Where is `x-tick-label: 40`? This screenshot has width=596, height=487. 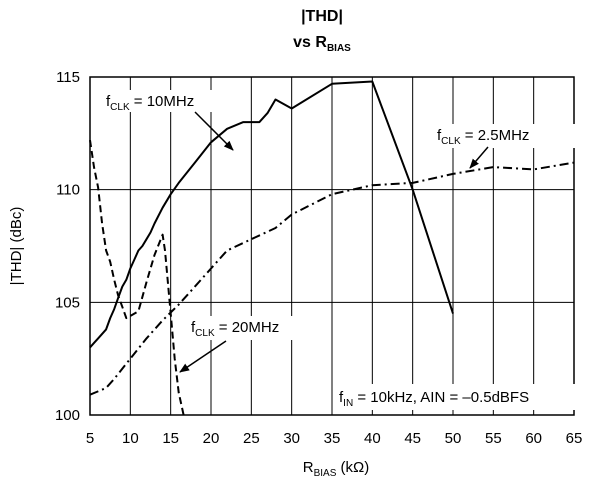
x-tick-label: 40 is located at coordinates (372, 438).